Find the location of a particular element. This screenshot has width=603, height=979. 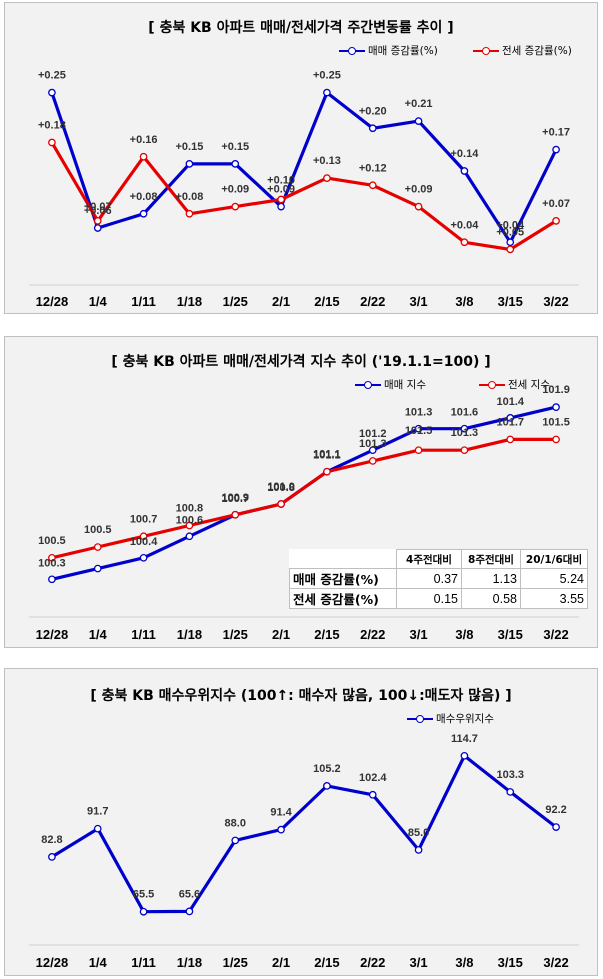

legend-label: 전세 지수 is located at coordinates (529, 385).